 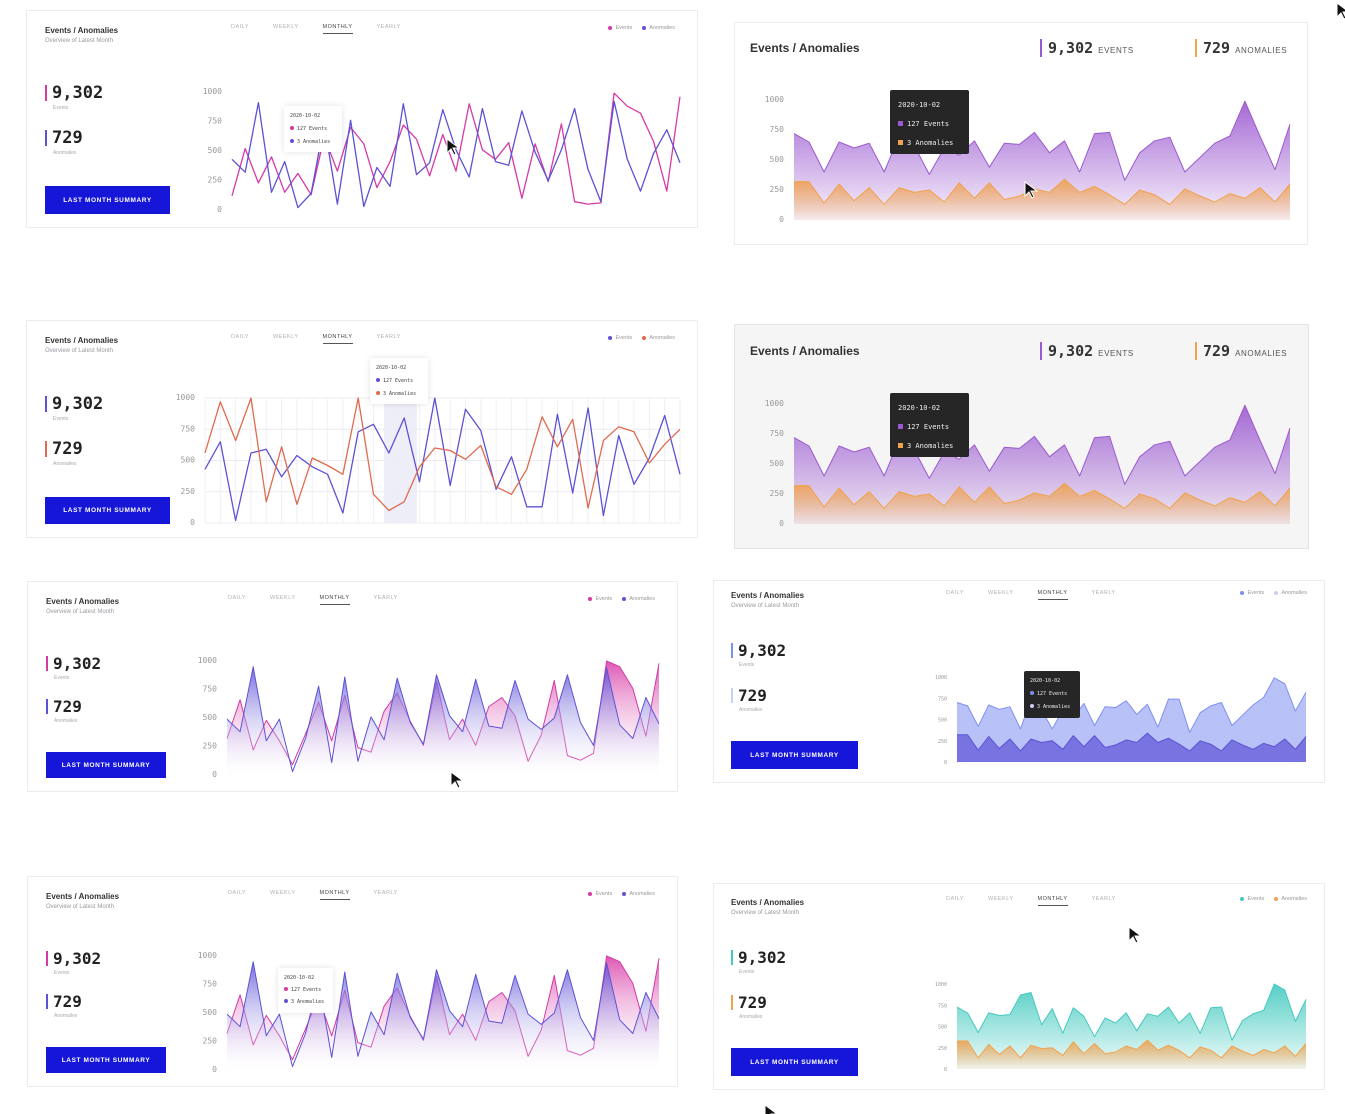 I want to click on anomalies-series-line, so click(x=443, y=719).